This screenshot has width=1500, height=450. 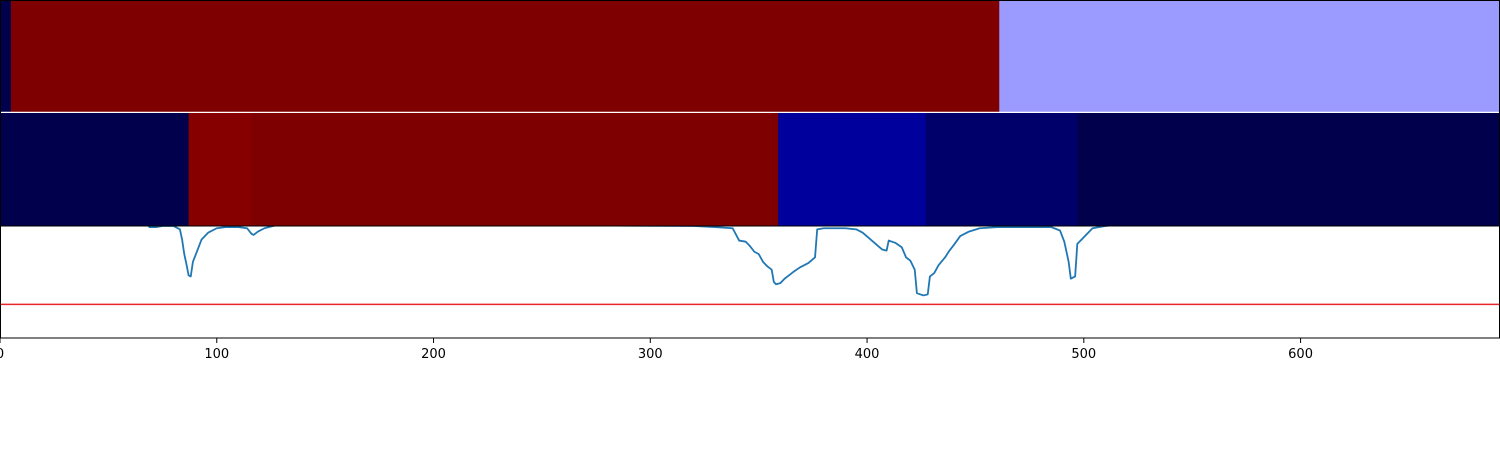 I want to click on x-tick-label-600: 600, so click(x=1300, y=354).